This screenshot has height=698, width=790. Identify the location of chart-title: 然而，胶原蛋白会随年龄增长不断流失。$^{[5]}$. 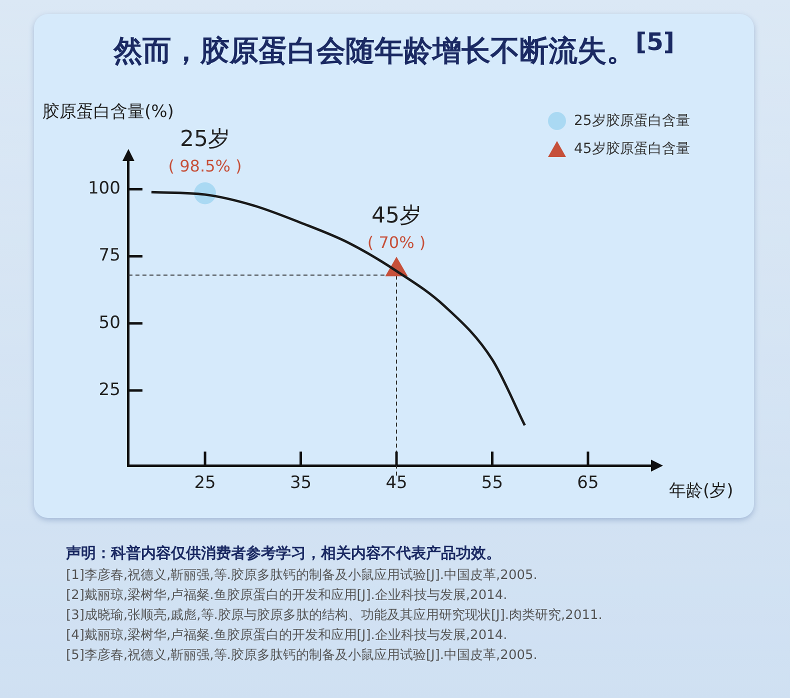
(394, 49).